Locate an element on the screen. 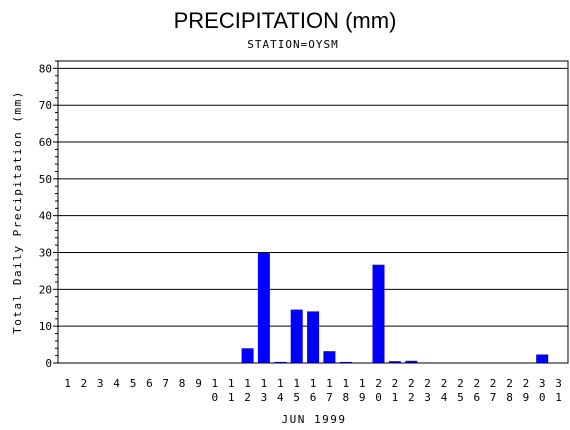 This screenshot has height=430, width=570. y-tick-label: 30 is located at coordinates (45, 253).